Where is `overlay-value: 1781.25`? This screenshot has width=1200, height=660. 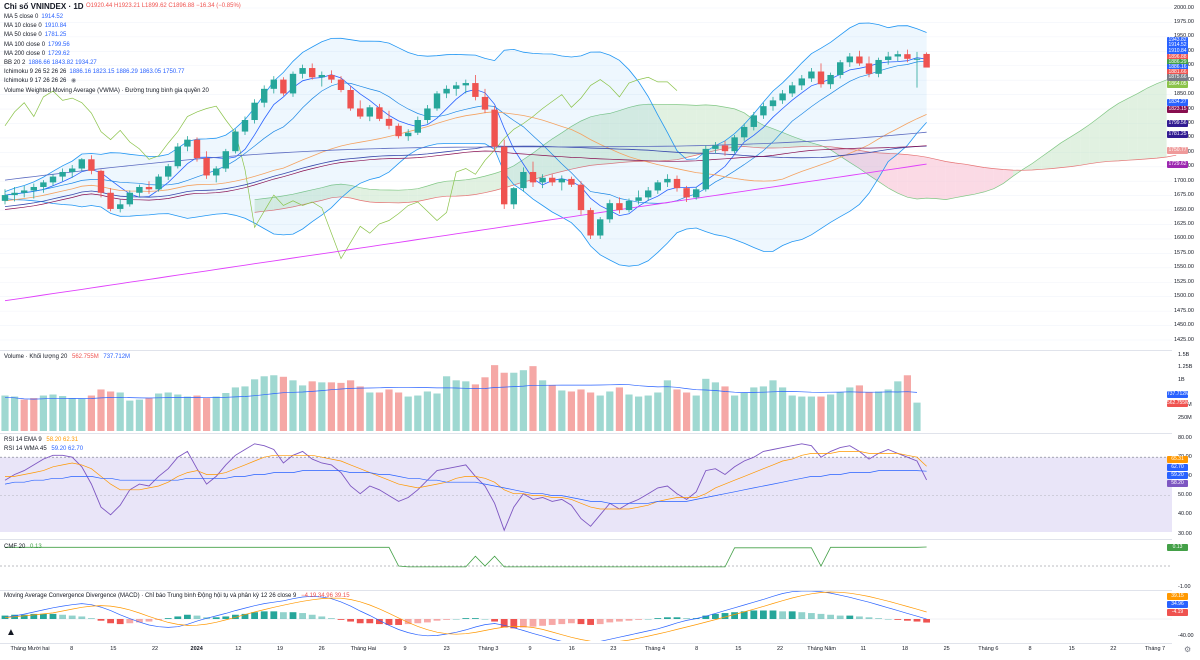
overlay-value: 1781.25 is located at coordinates (55, 35).